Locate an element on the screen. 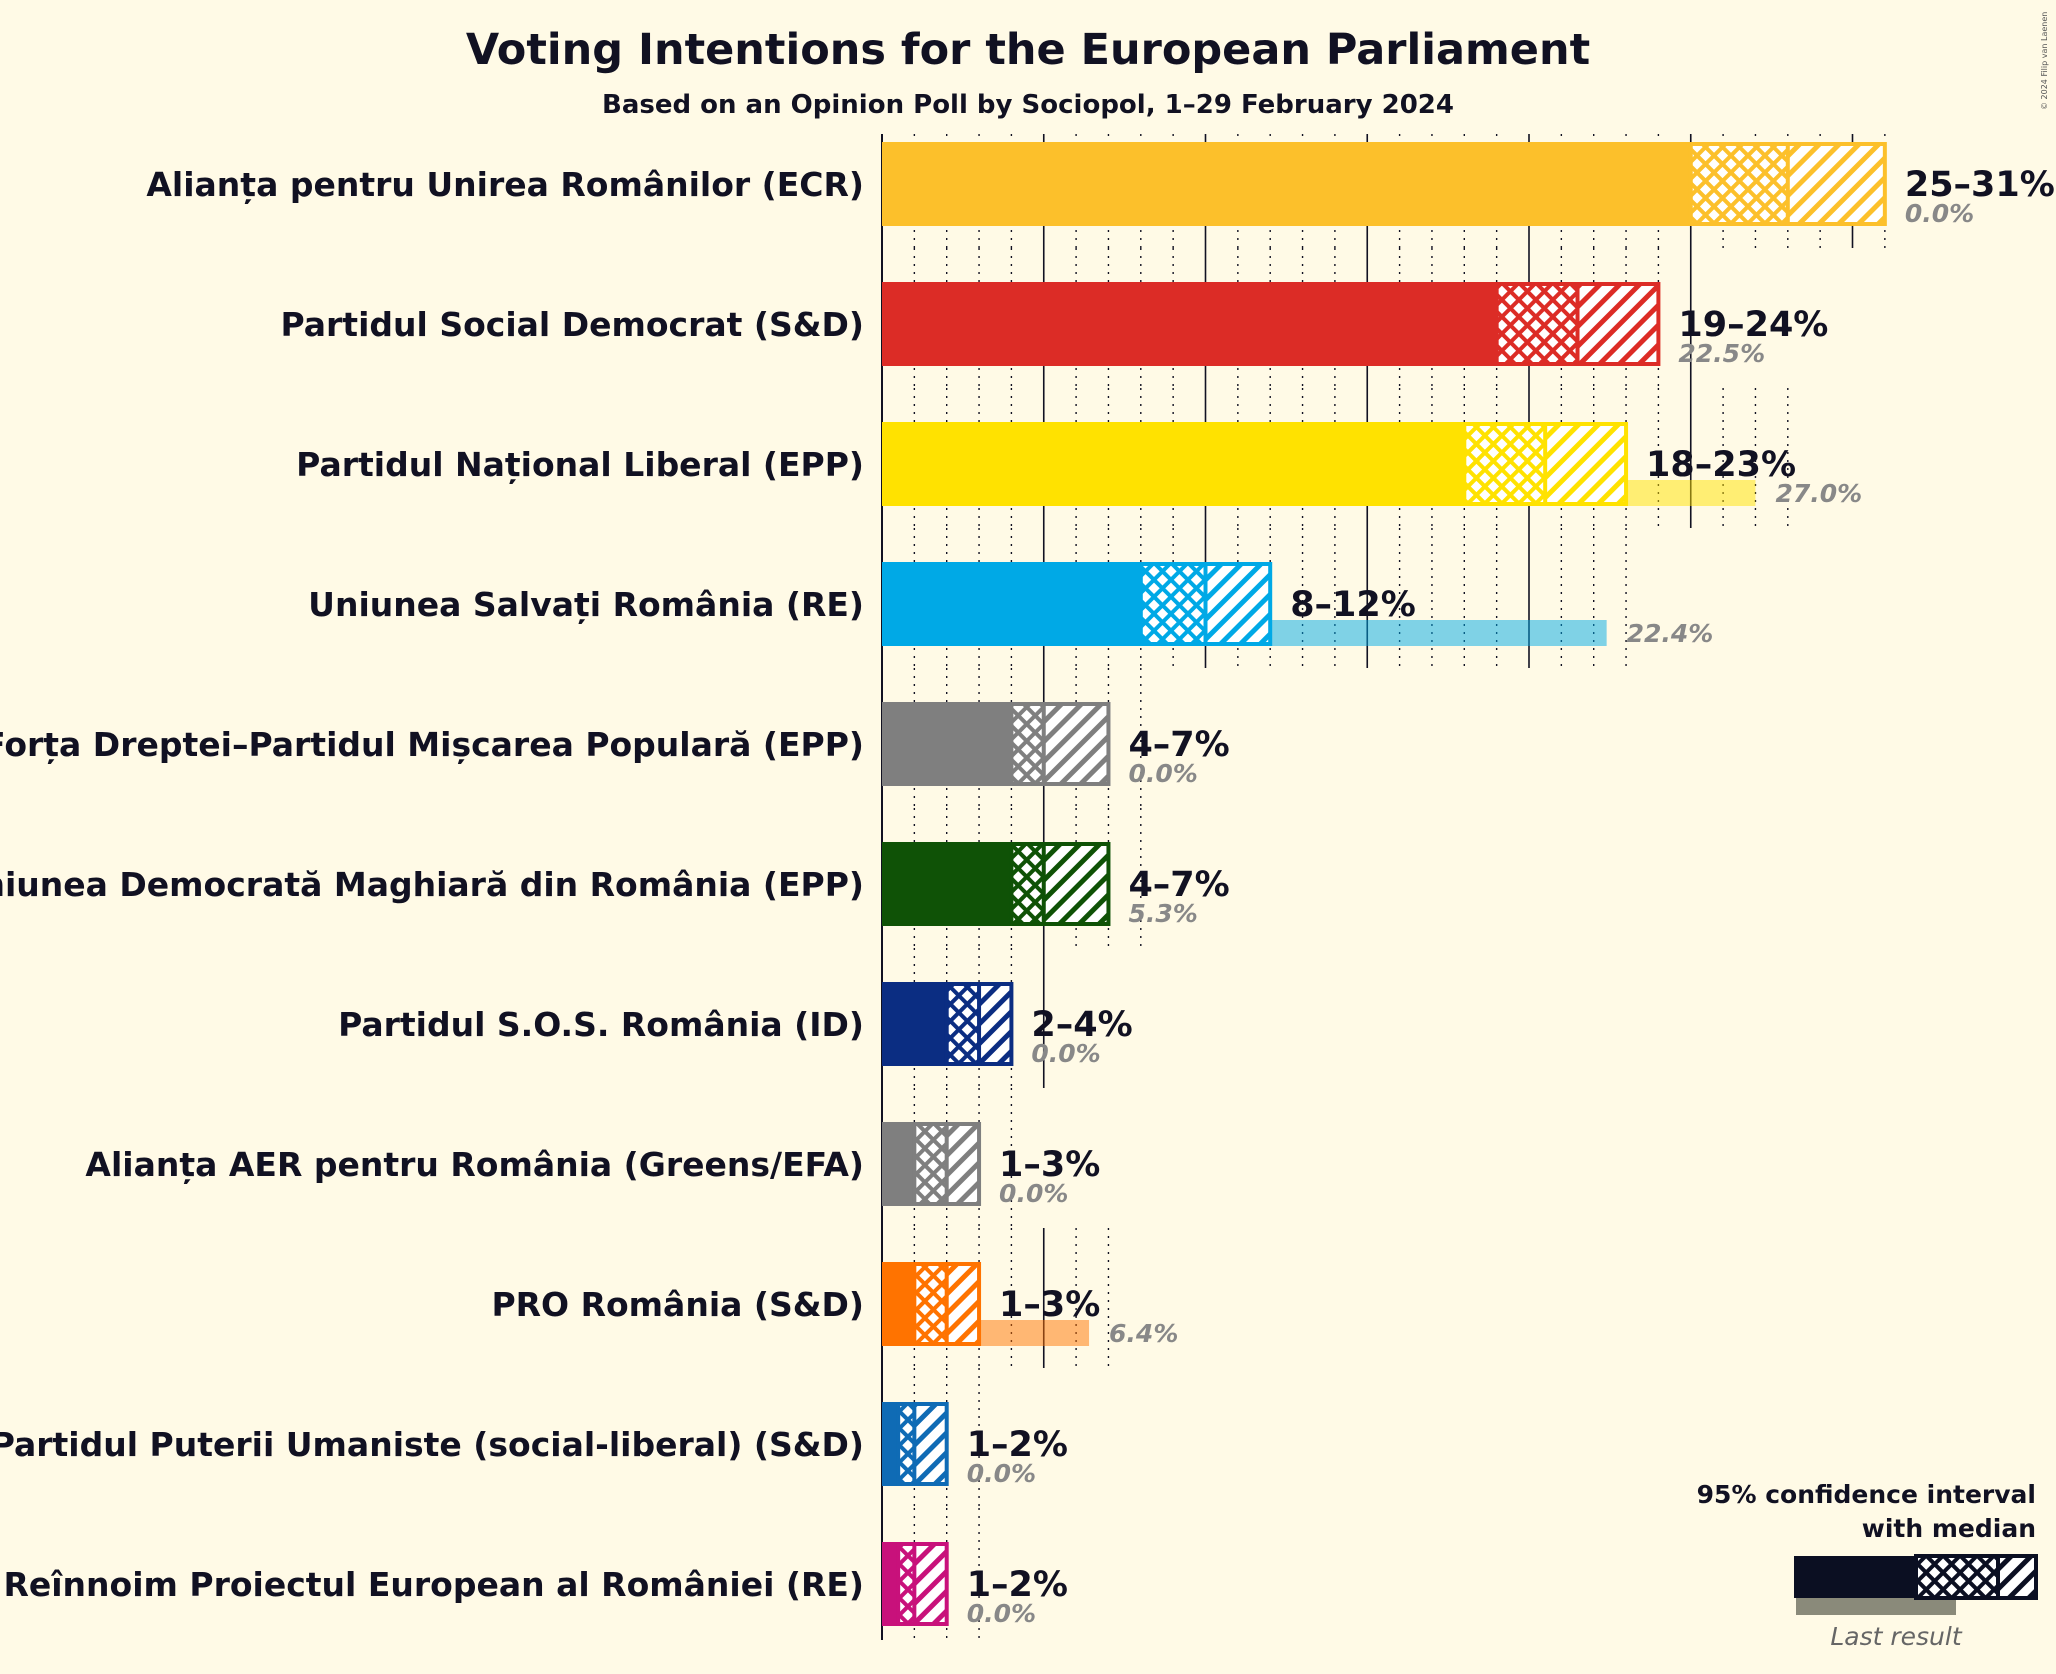 This screenshot has width=2056, height=1674. last-result-label: 22.5% is located at coordinates (1721, 353).